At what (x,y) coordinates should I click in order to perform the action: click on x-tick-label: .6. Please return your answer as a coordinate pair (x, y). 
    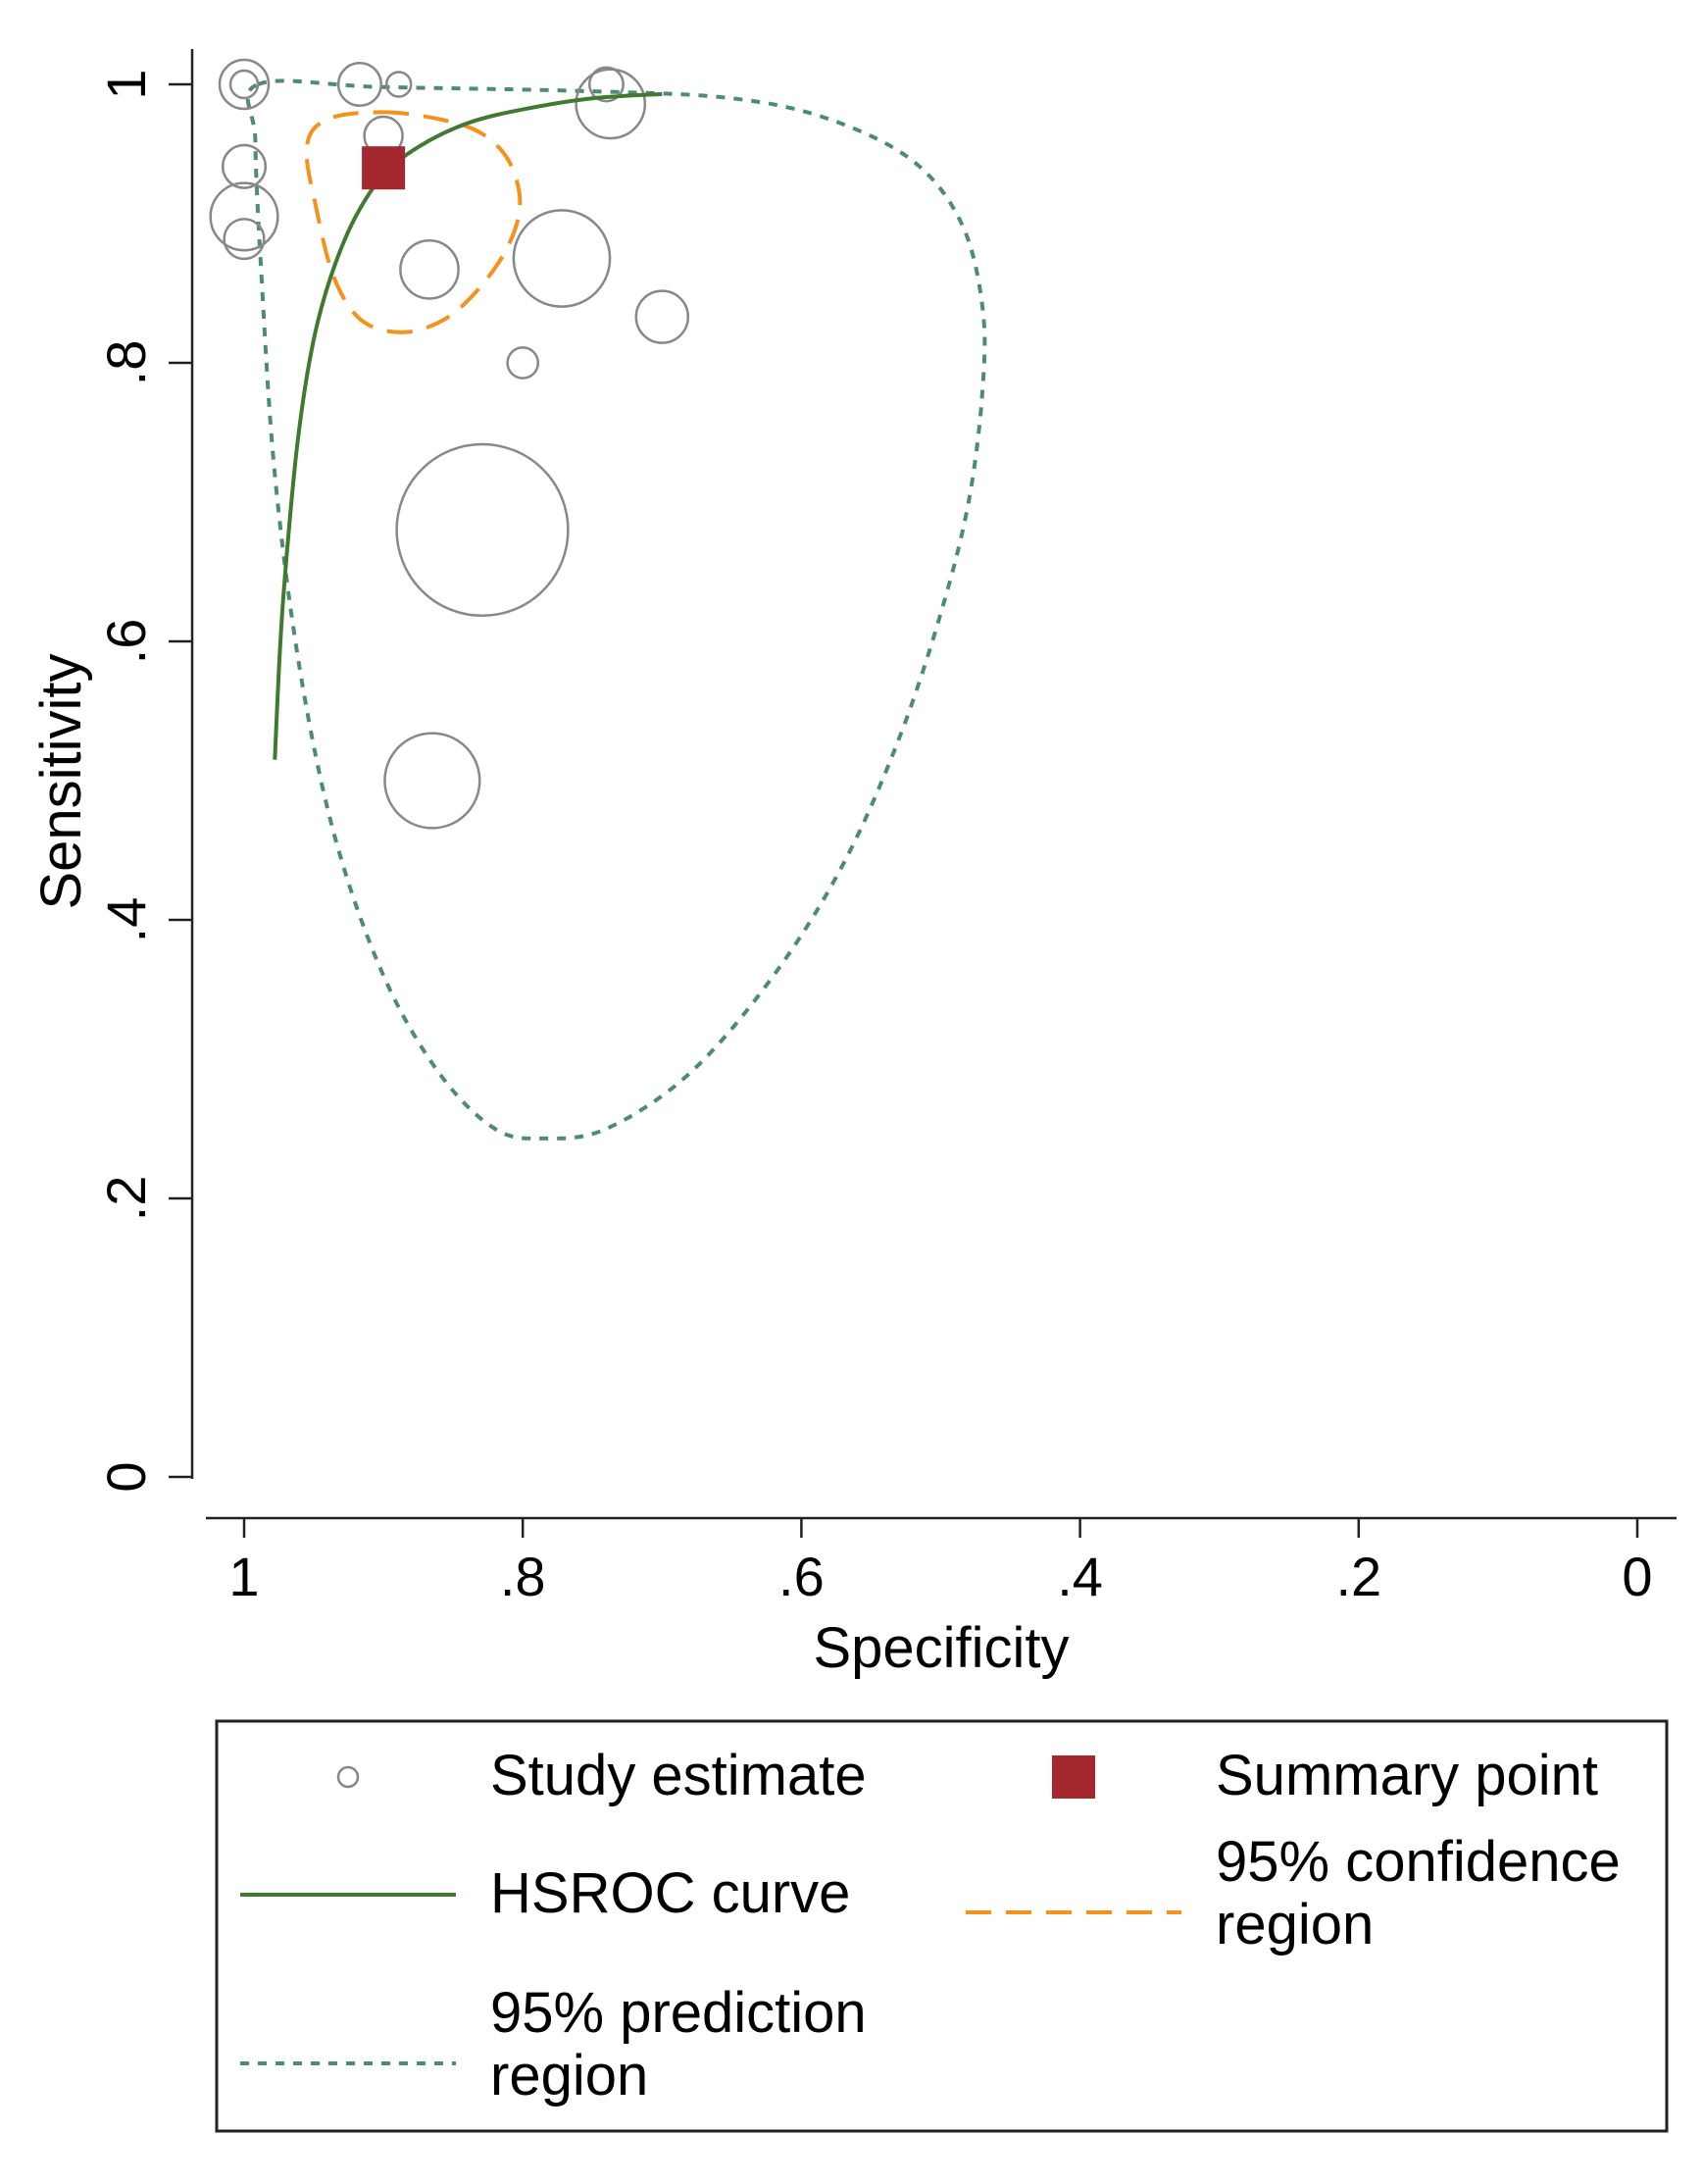
    Looking at the image, I should click on (801, 1576).